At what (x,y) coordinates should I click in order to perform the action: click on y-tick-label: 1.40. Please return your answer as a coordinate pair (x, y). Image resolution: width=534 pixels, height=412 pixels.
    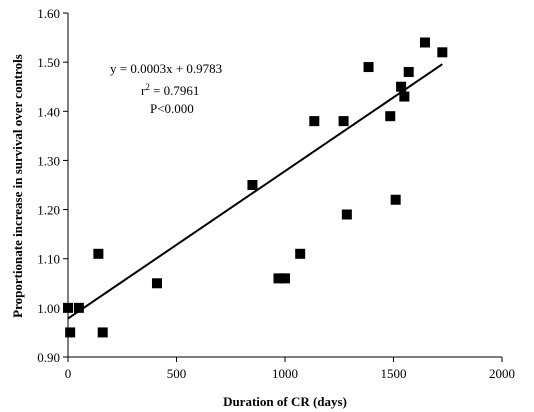
    Looking at the image, I should click on (48, 111).